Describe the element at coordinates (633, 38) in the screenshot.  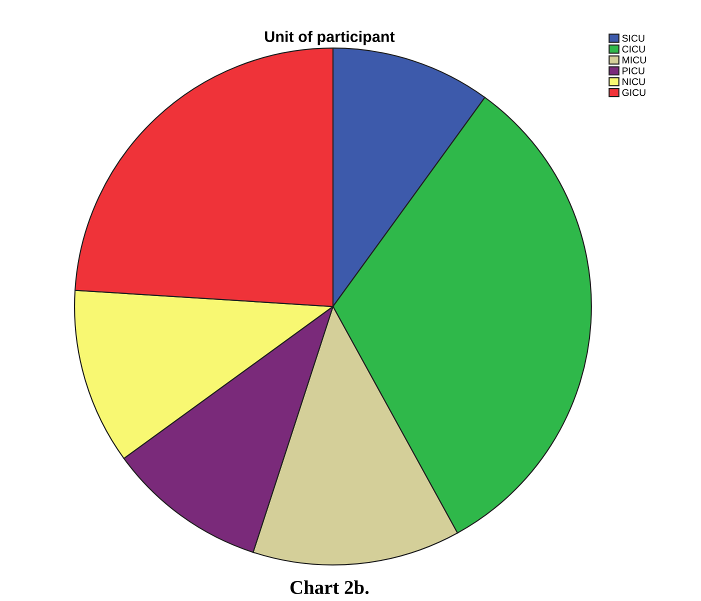
I see `legend-label: SICU` at that location.